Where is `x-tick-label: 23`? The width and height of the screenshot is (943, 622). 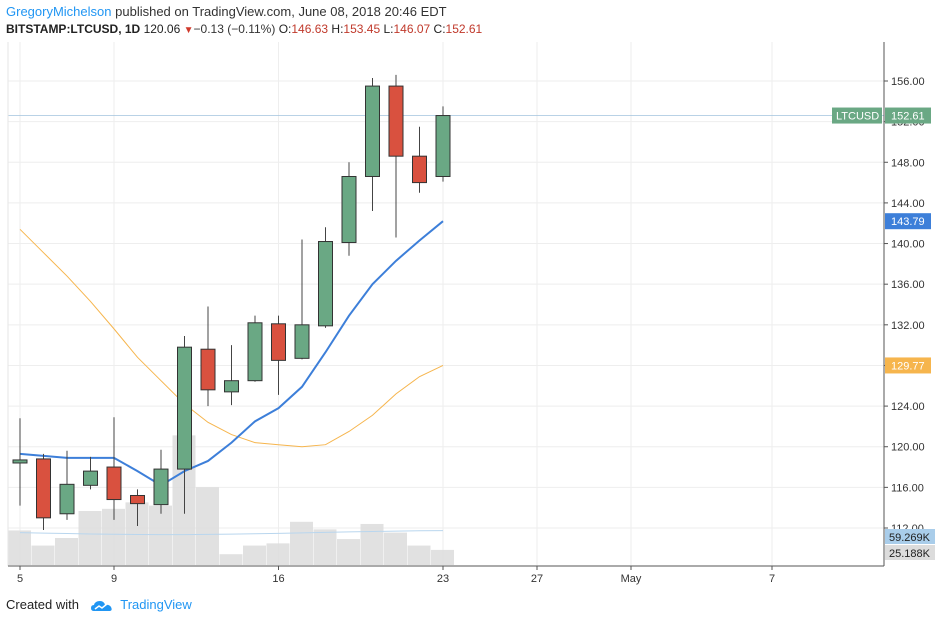
x-tick-label: 23 is located at coordinates (443, 579).